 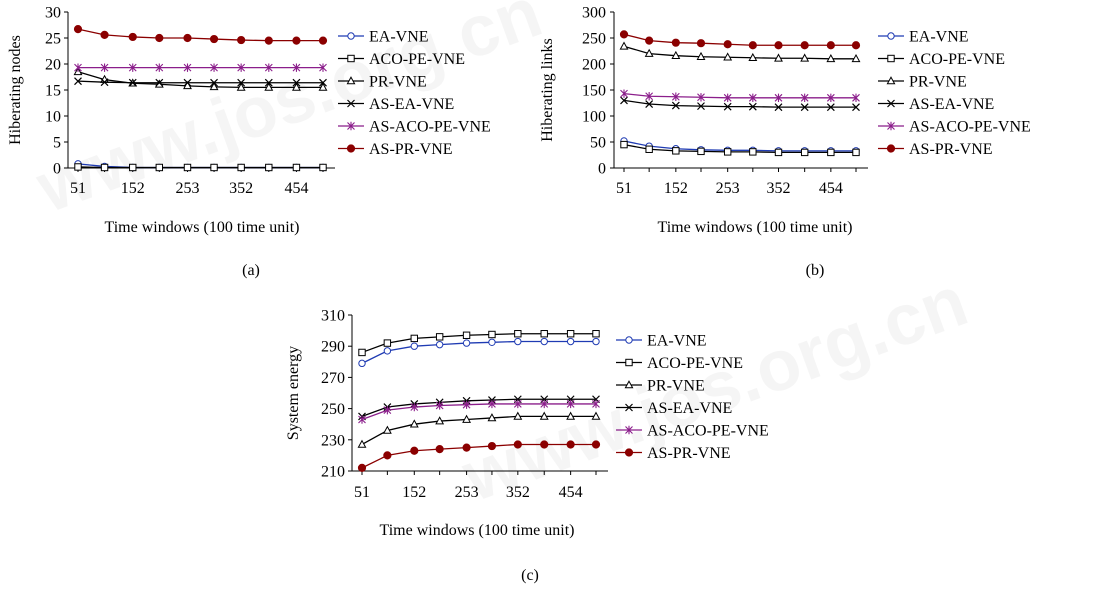 What do you see at coordinates (594, 13) in the screenshot?
I see `y-tick-label: 300` at bounding box center [594, 13].